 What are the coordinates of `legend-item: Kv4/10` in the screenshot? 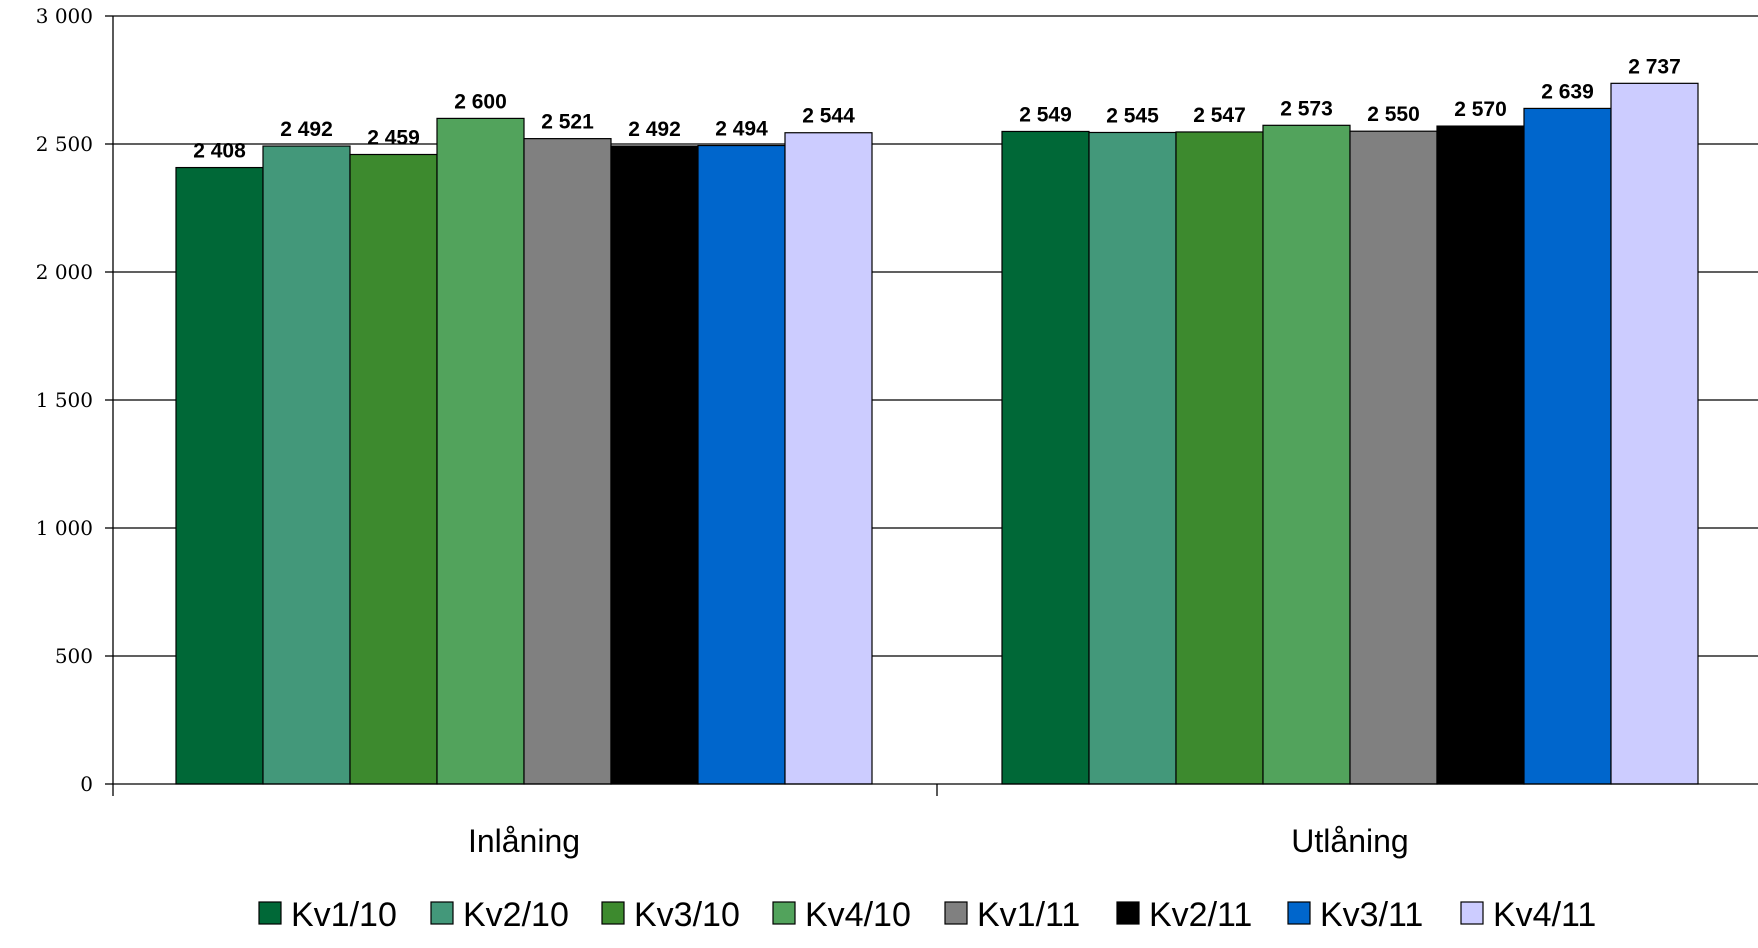 It's located at (841, 915).